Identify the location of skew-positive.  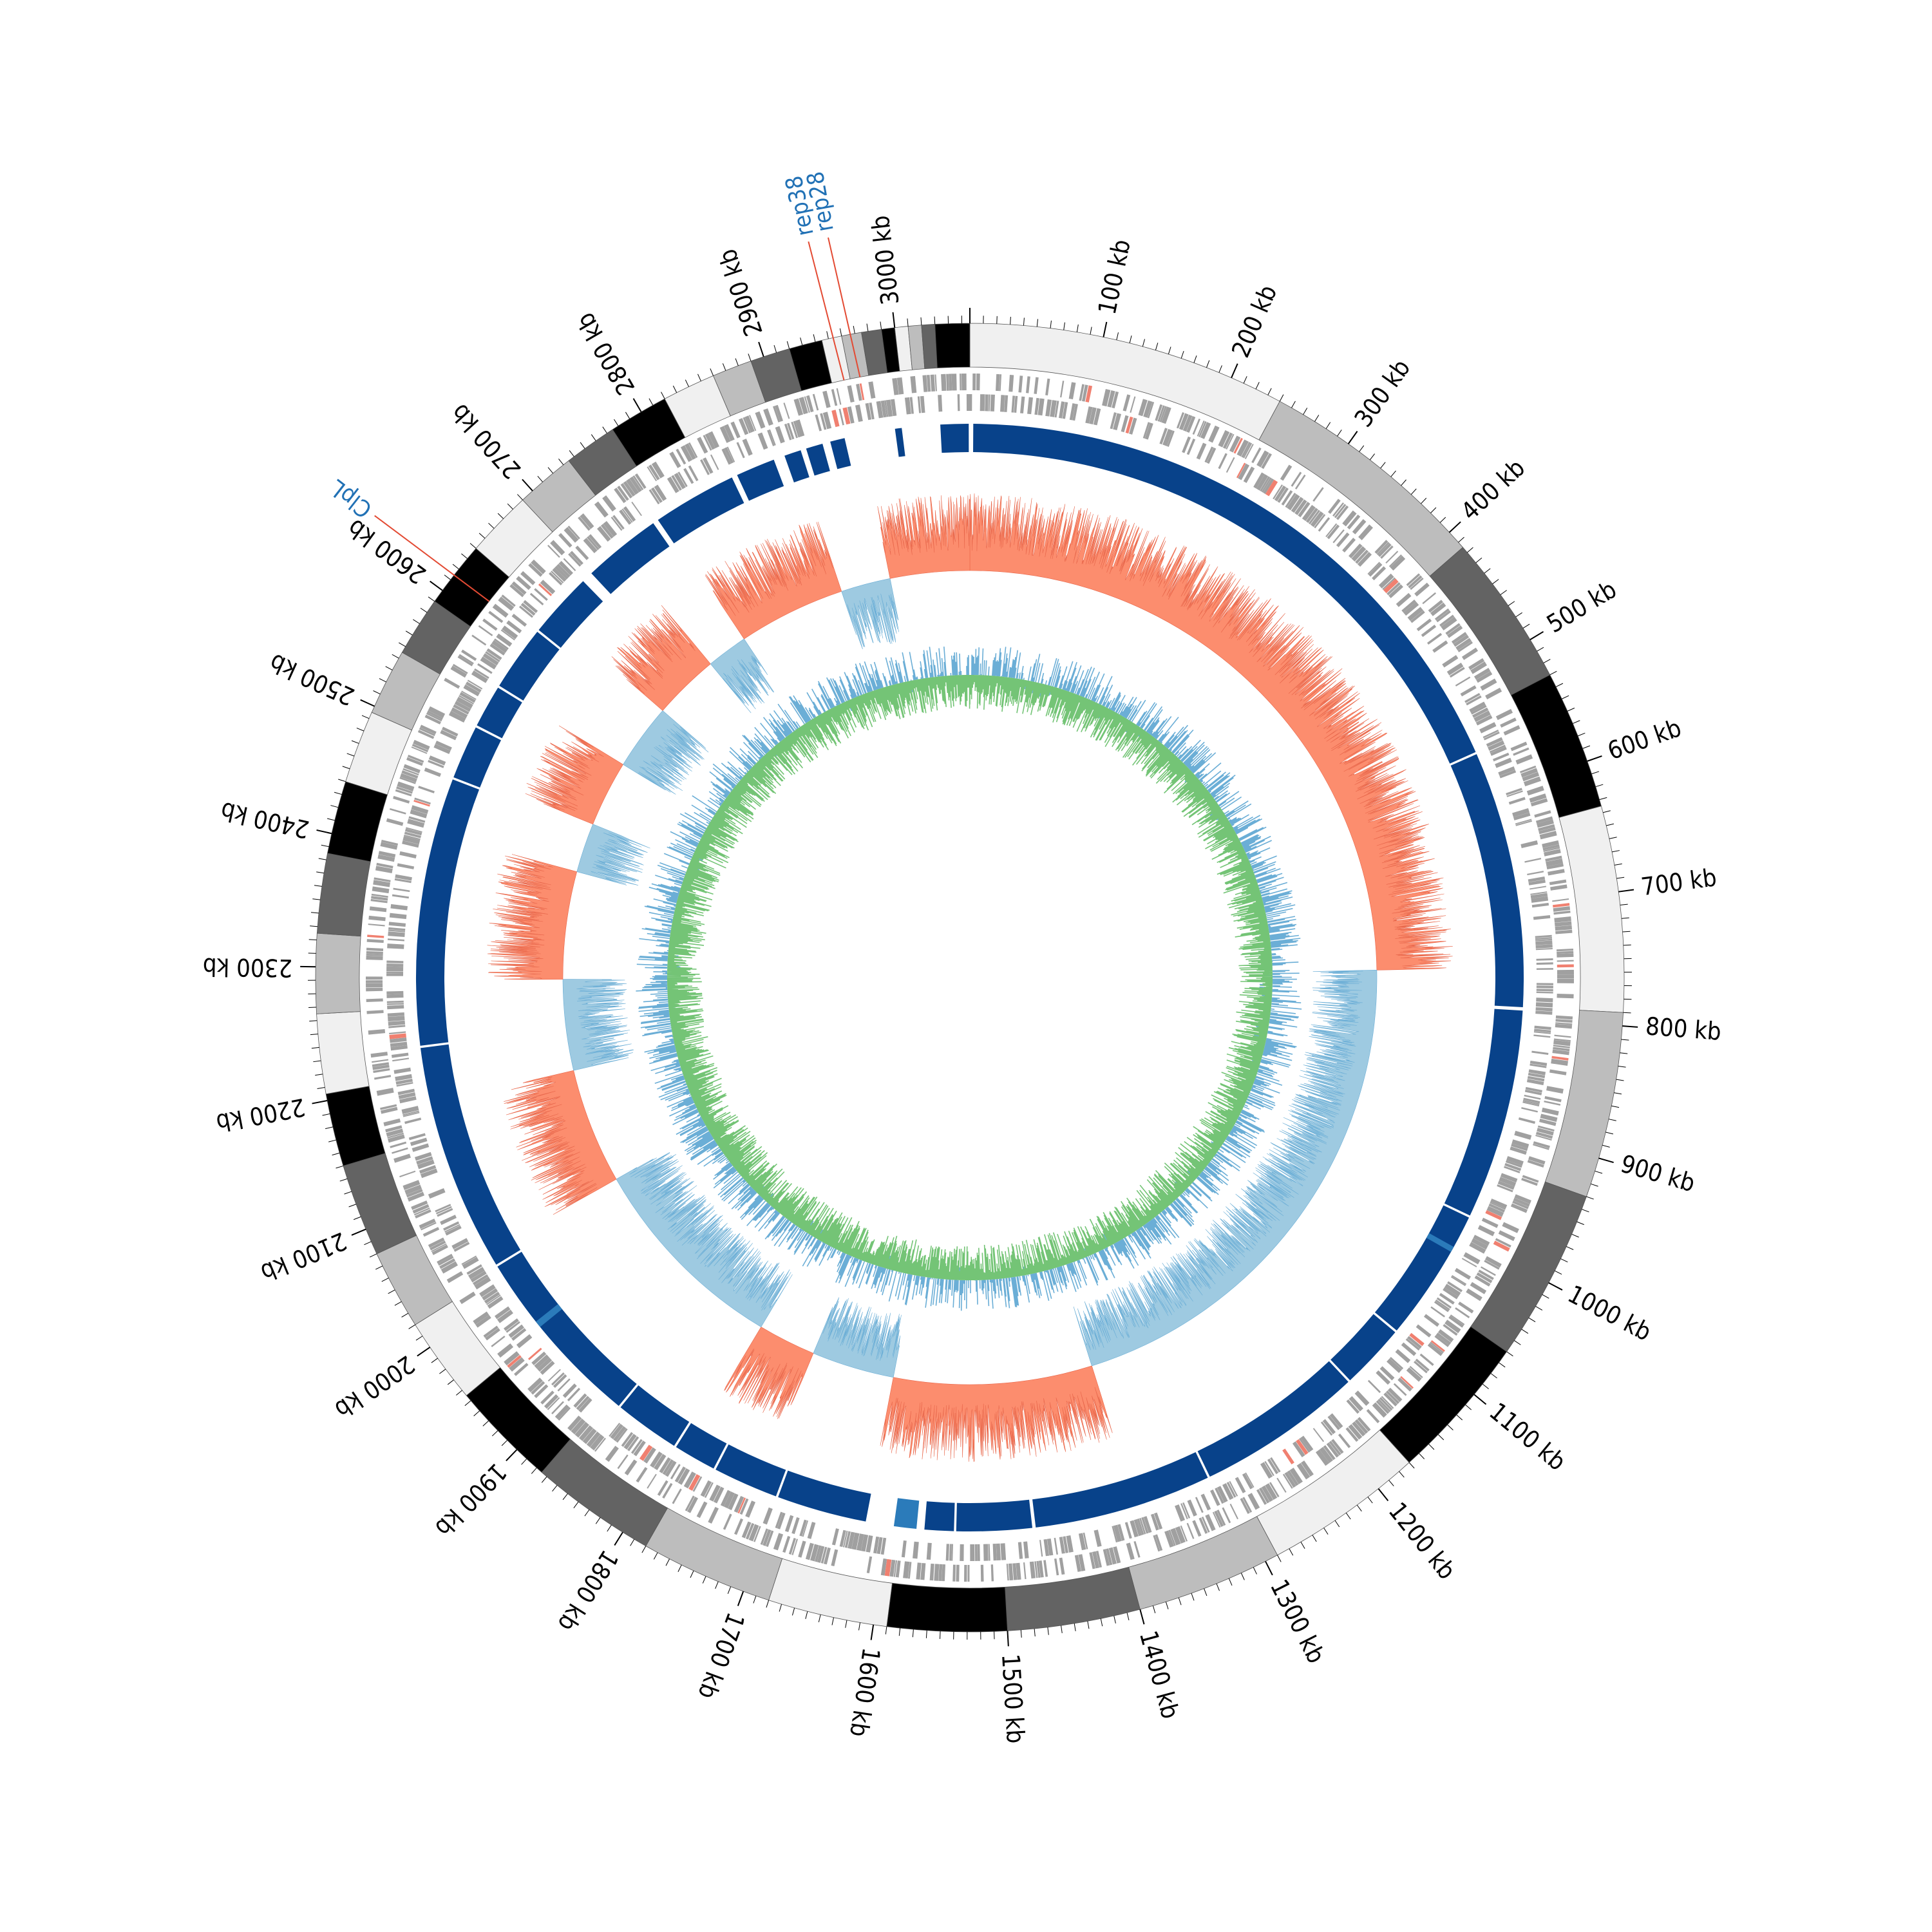
(924, 537).